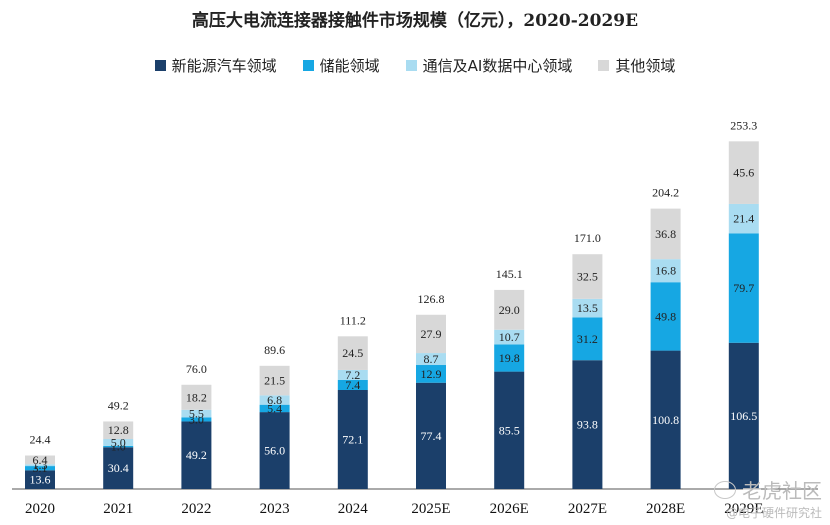  I want to click on total-label-2022: 76.0, so click(196, 369).